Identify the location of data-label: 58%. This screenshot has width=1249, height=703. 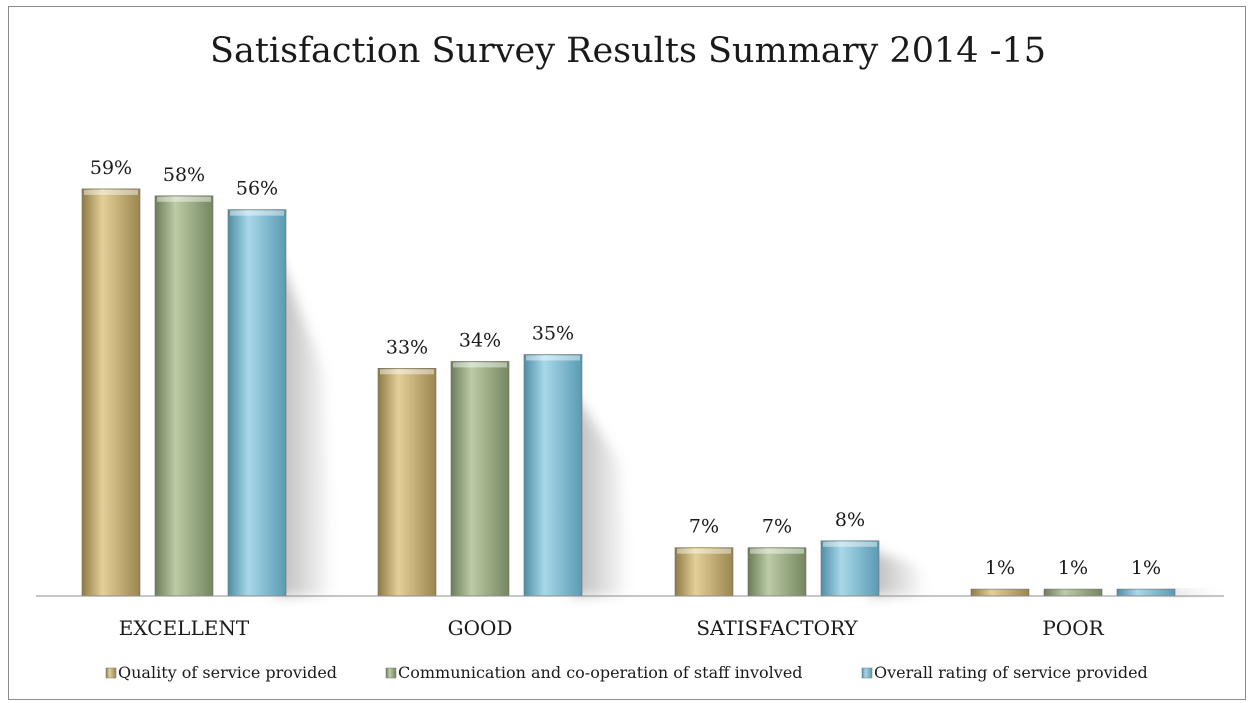
(184, 175).